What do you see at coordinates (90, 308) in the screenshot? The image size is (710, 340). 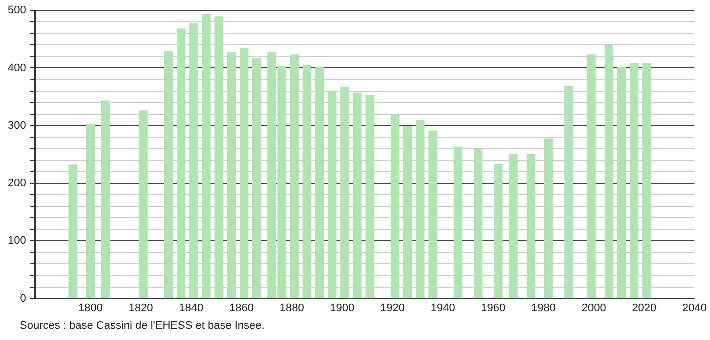 I see `x-tick-label: 1800` at bounding box center [90, 308].